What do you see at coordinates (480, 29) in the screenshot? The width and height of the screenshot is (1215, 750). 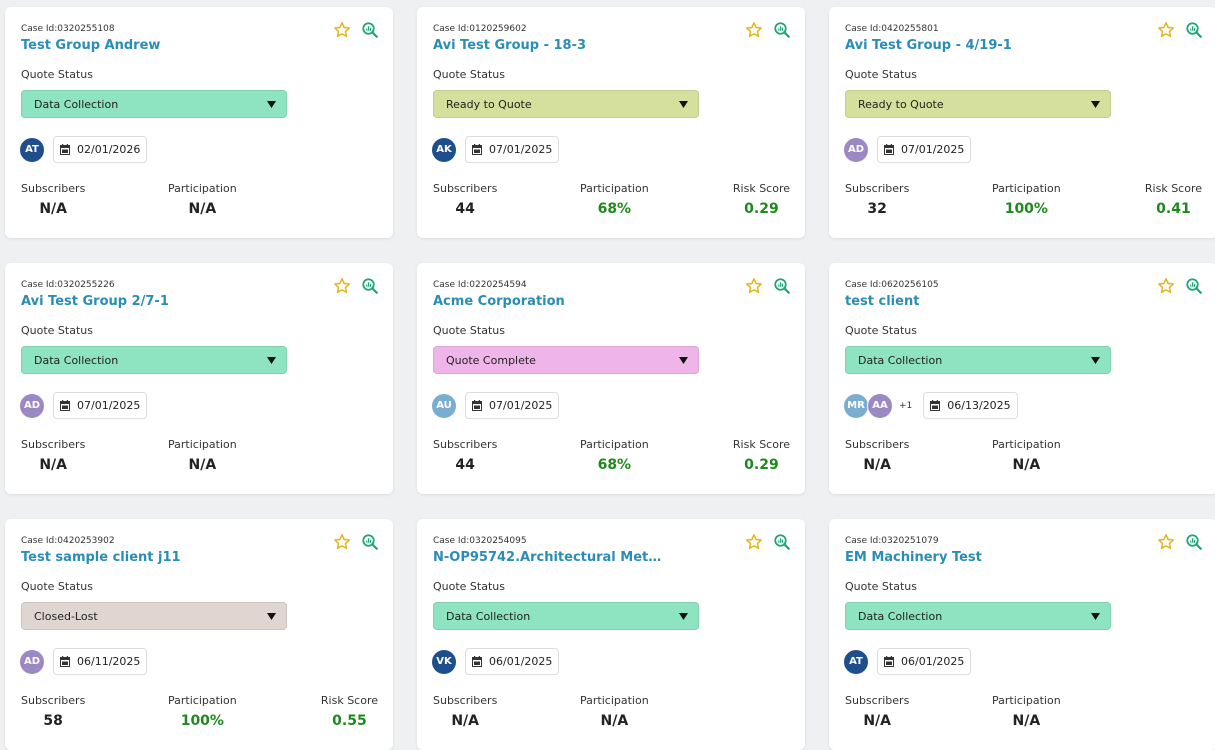 I see `case-id: Case Id:0120259602` at bounding box center [480, 29].